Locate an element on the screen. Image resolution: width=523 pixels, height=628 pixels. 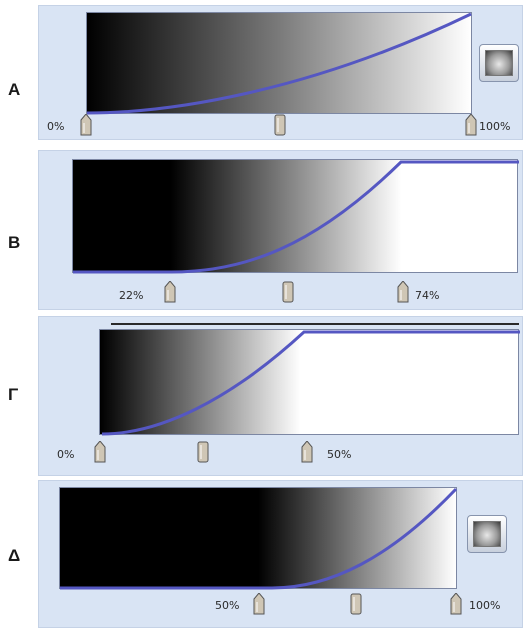
panel-d-graph is located at coordinates (258, 538).